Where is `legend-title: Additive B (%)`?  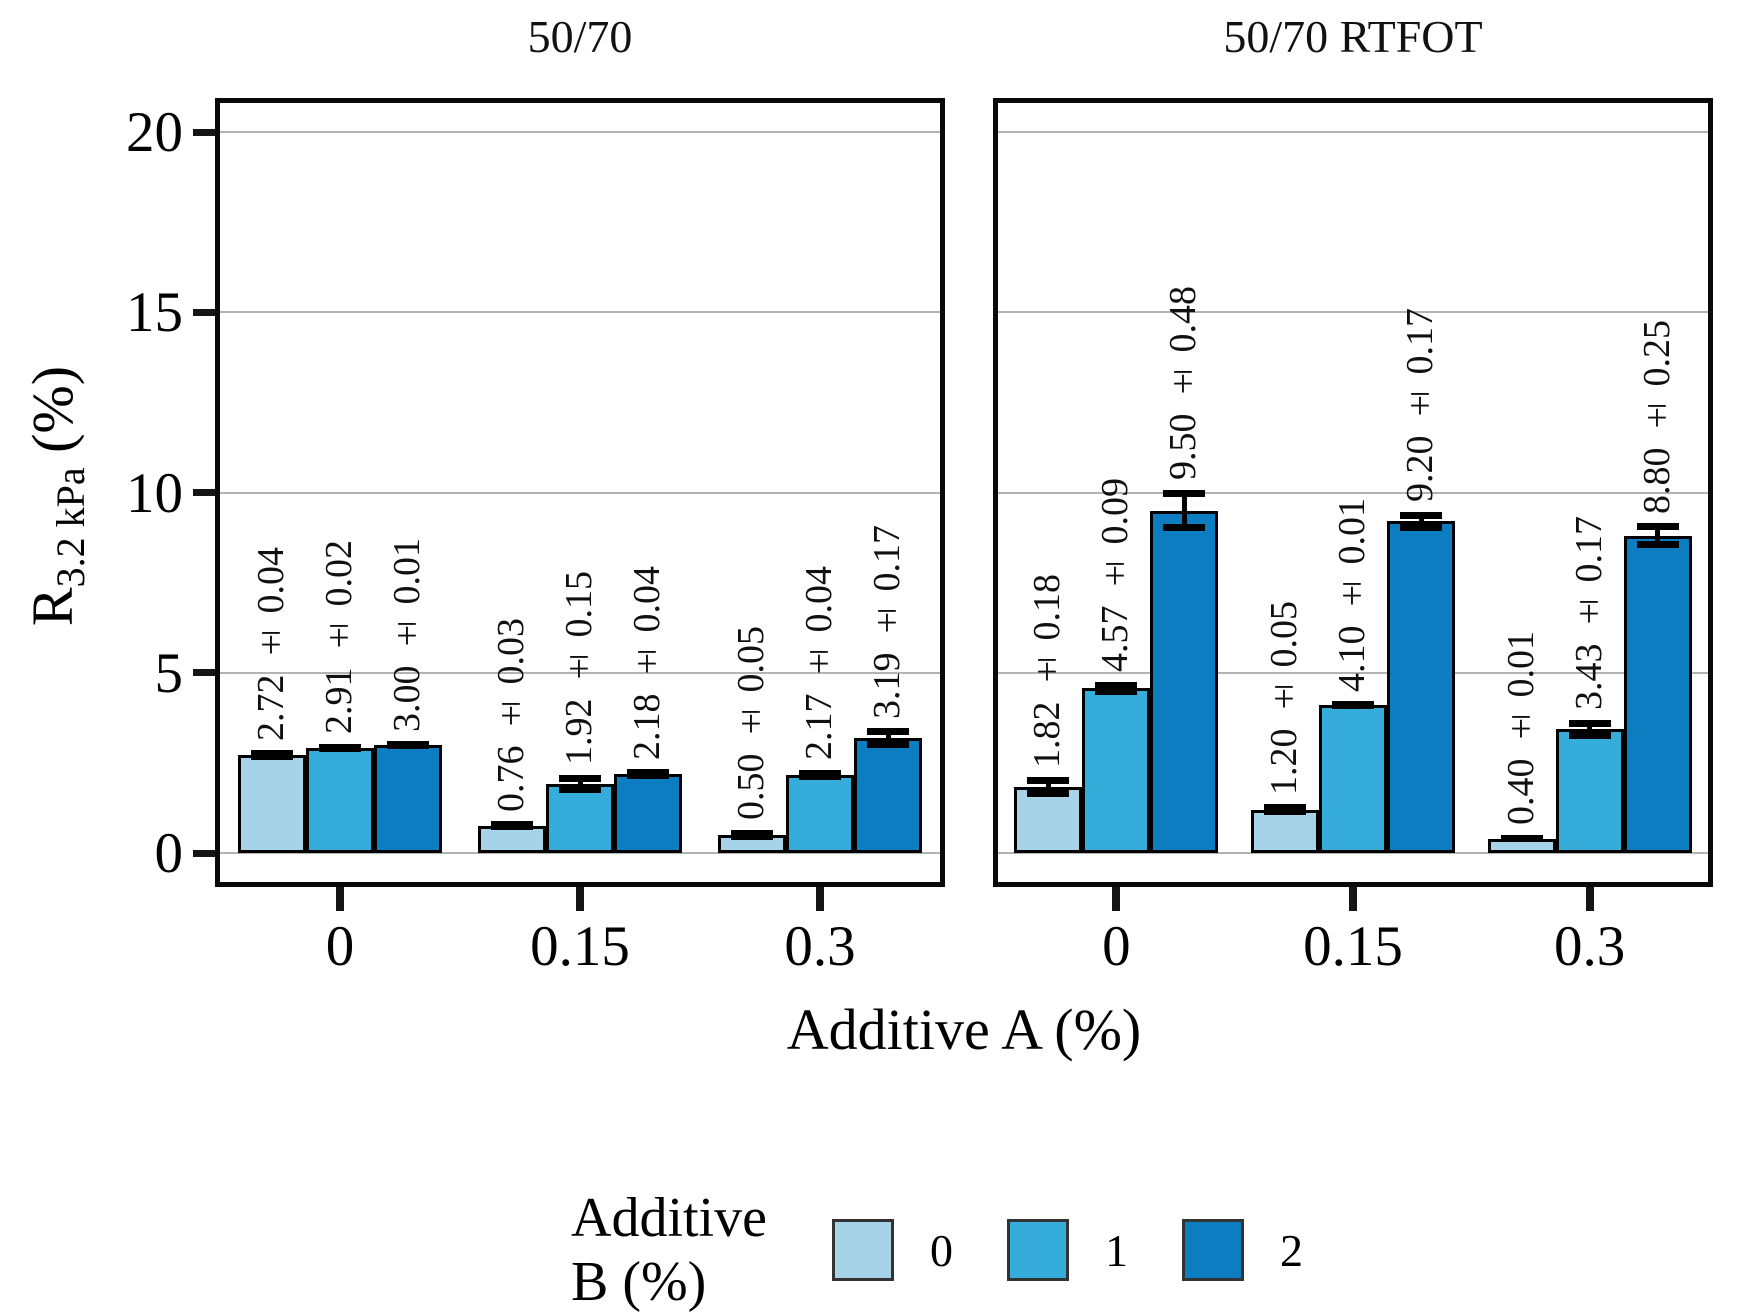
legend-title: Additive B (%) is located at coordinates (669, 1250).